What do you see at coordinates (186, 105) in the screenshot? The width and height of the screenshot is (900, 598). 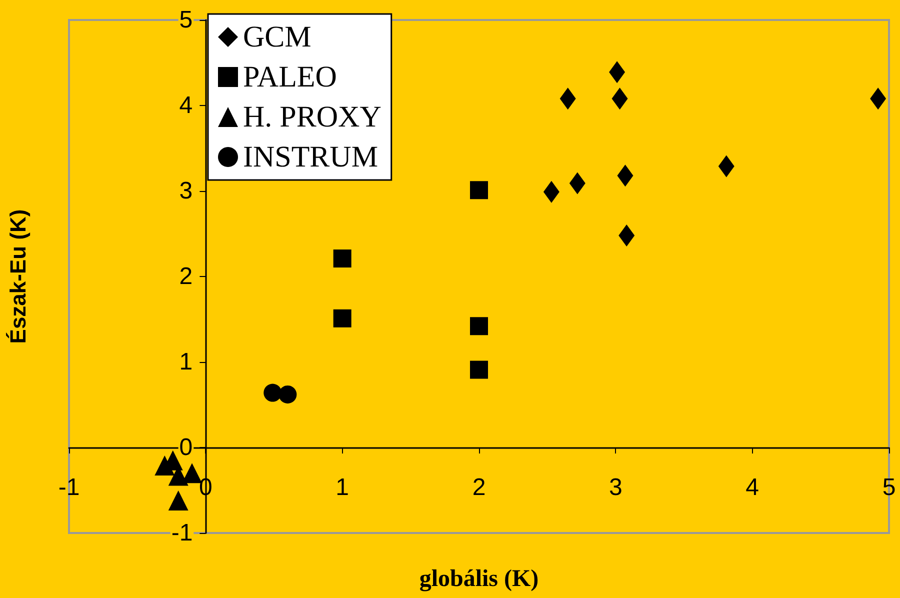 I see `y-tick-label: 4` at bounding box center [186, 105].